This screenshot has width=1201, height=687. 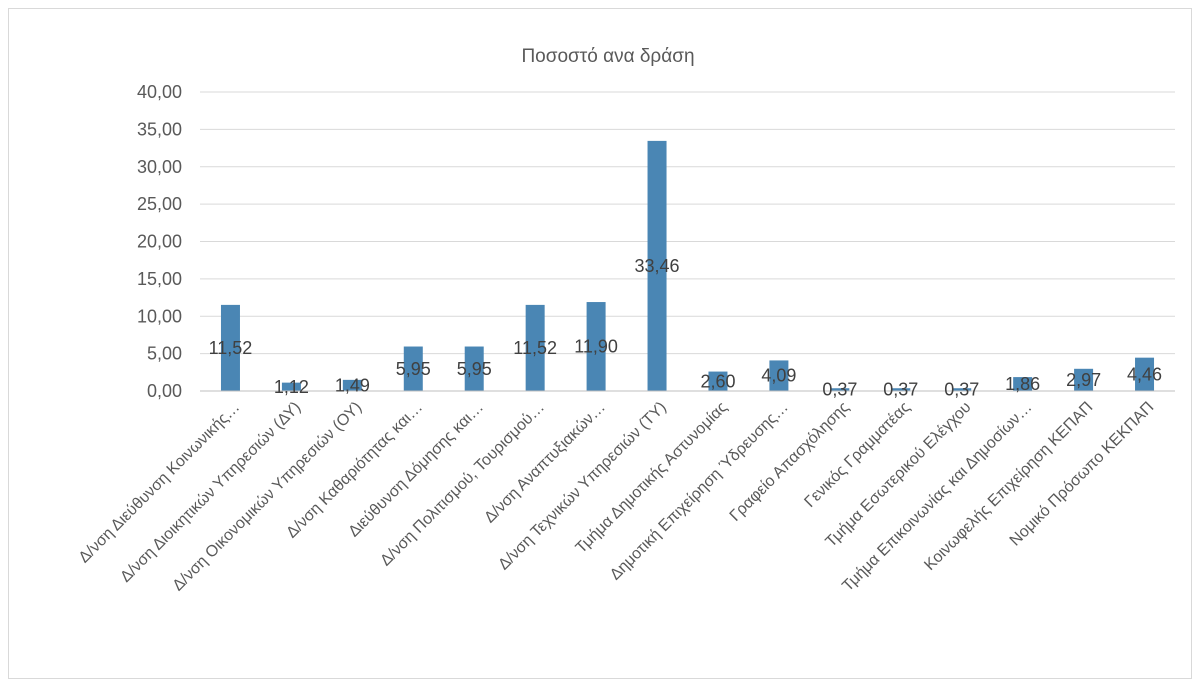 I want to click on data-label: 33,46, so click(x=657, y=266).